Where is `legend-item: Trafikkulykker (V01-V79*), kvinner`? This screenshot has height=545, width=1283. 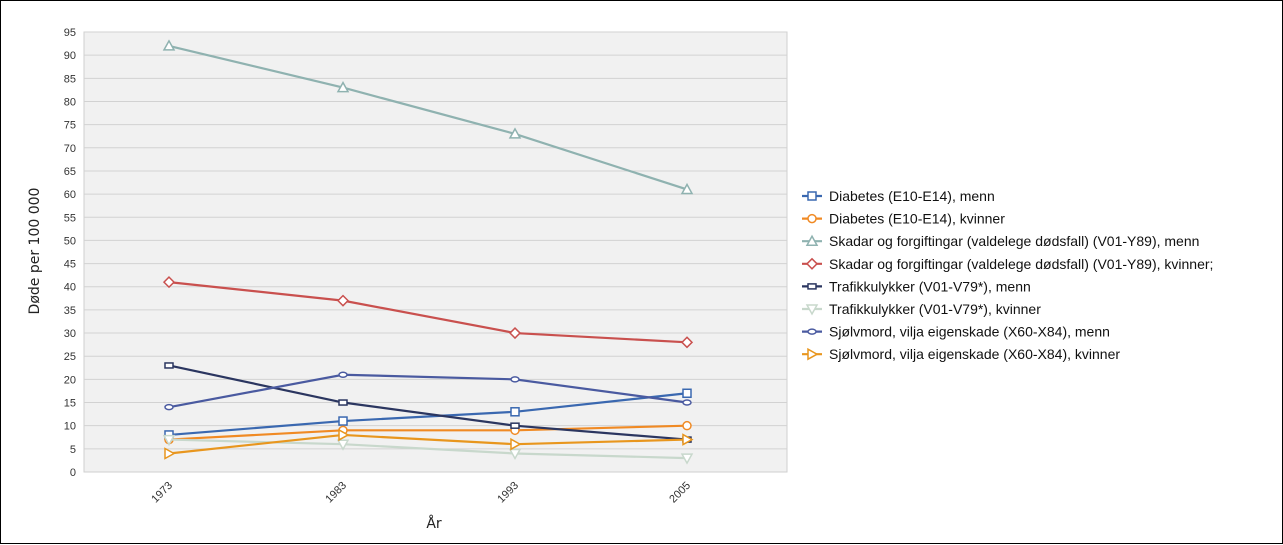 legend-item: Trafikkulykker (V01-V79*), kvinner is located at coordinates (921, 309).